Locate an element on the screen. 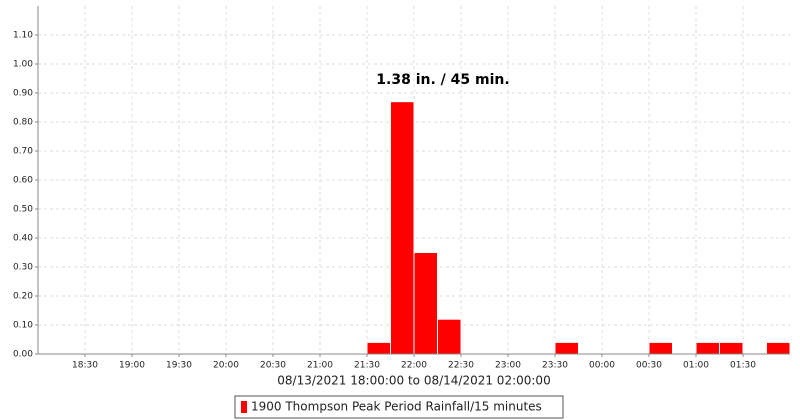 This screenshot has height=420, width=800. y-tick-label: 0.50 is located at coordinates (23, 210).